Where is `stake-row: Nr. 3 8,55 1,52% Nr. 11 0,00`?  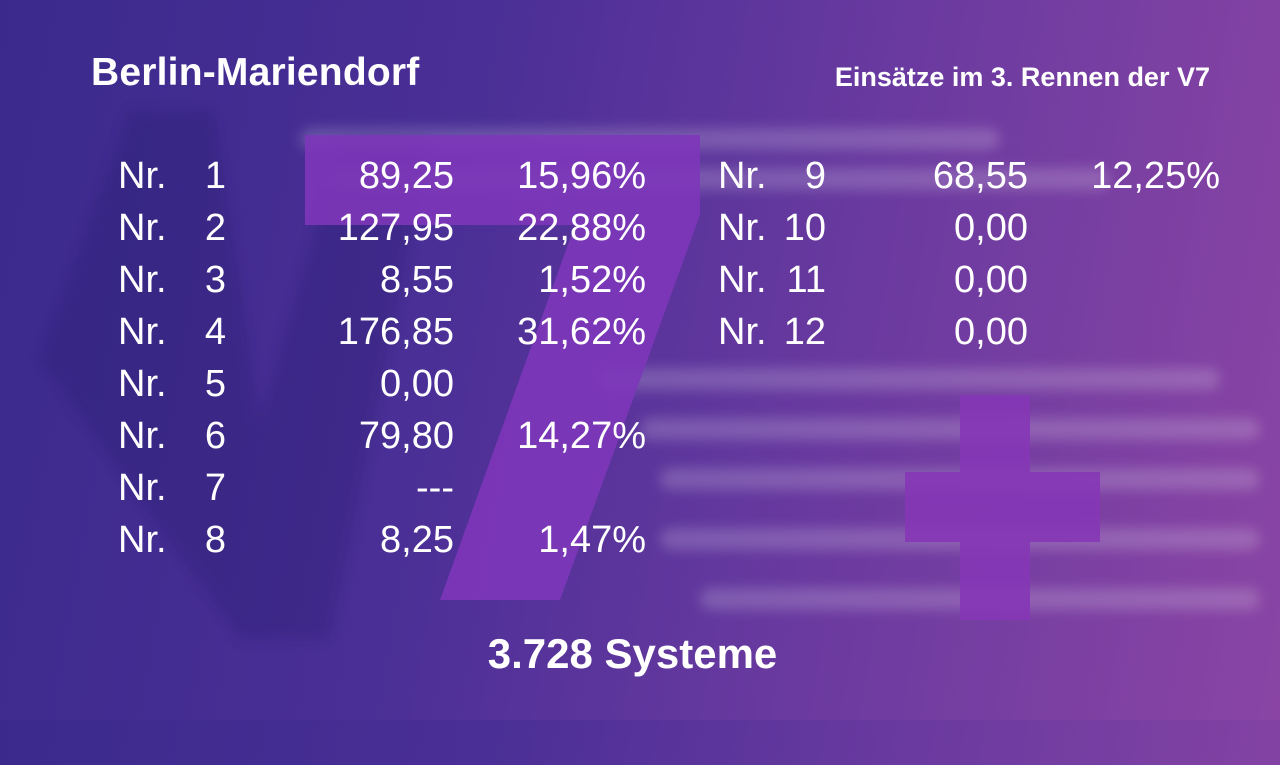 stake-row: Nr. 3 8,55 1,52% Nr. 11 0,00 is located at coordinates (640, 280).